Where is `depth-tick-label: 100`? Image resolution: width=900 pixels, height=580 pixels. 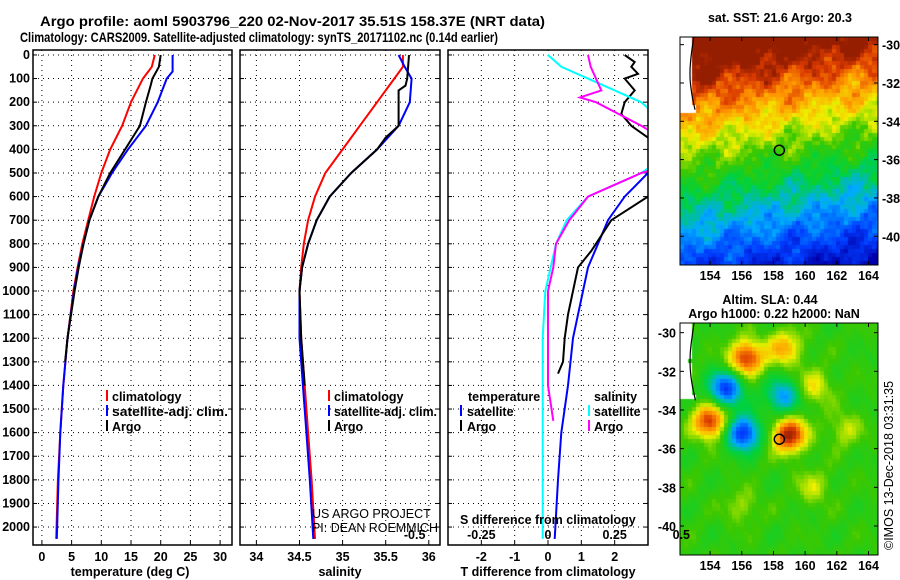 depth-tick-label: 100 is located at coordinates (19, 79).